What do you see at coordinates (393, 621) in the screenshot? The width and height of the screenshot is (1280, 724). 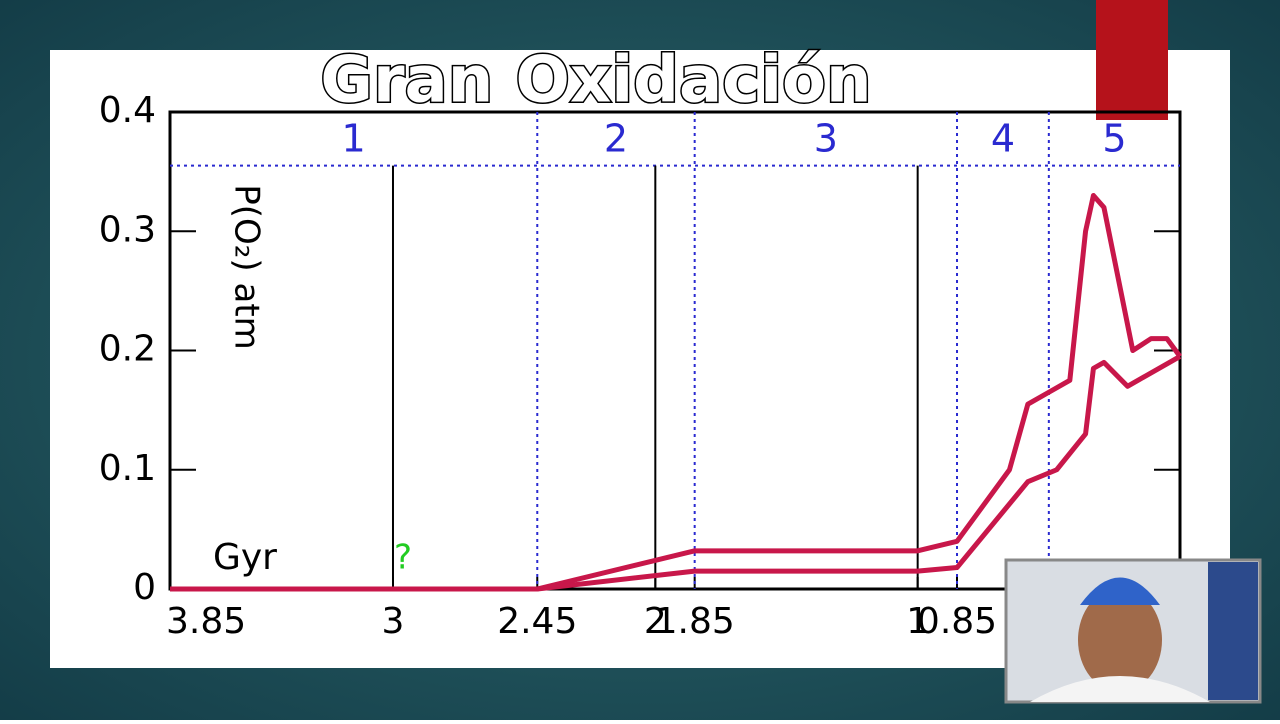 I see `x-tick-label: 3` at bounding box center [393, 621].